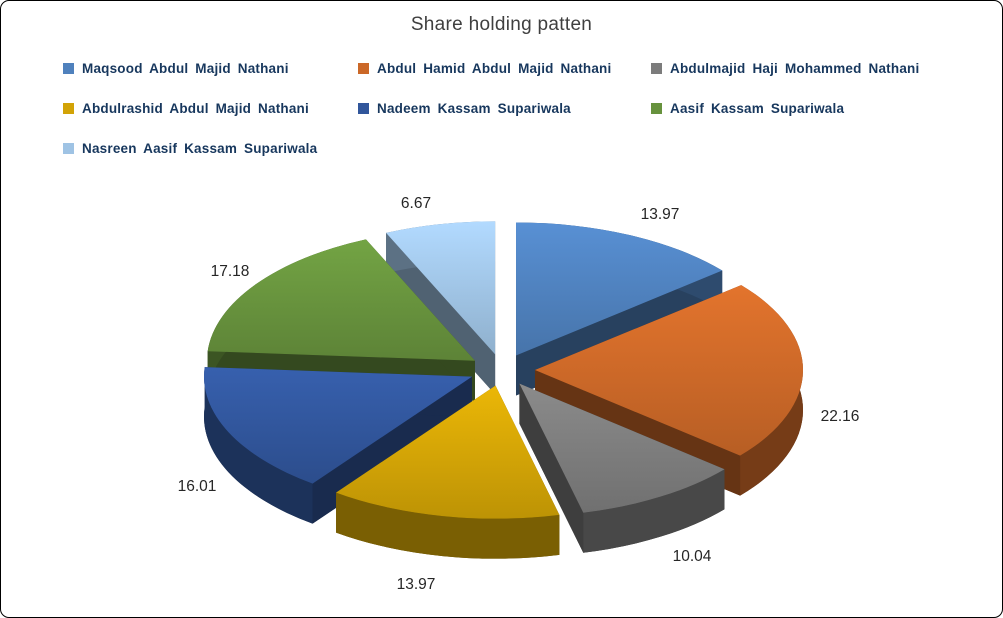 Image resolution: width=1003 pixels, height=618 pixels. What do you see at coordinates (197, 486) in the screenshot?
I see `pie-value-label: 16.01` at bounding box center [197, 486].